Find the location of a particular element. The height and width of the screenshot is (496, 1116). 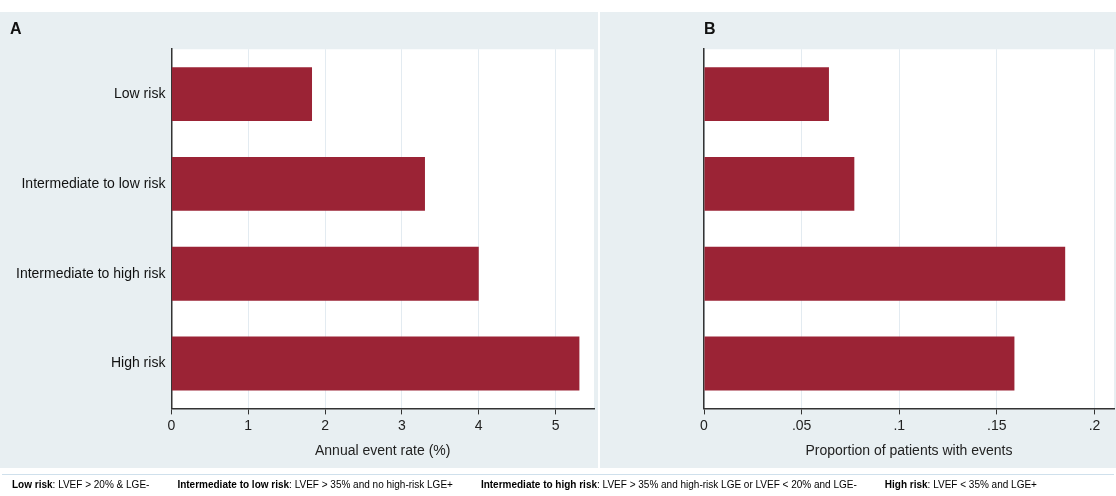

x-tick-label: 5 is located at coordinates (555, 424).